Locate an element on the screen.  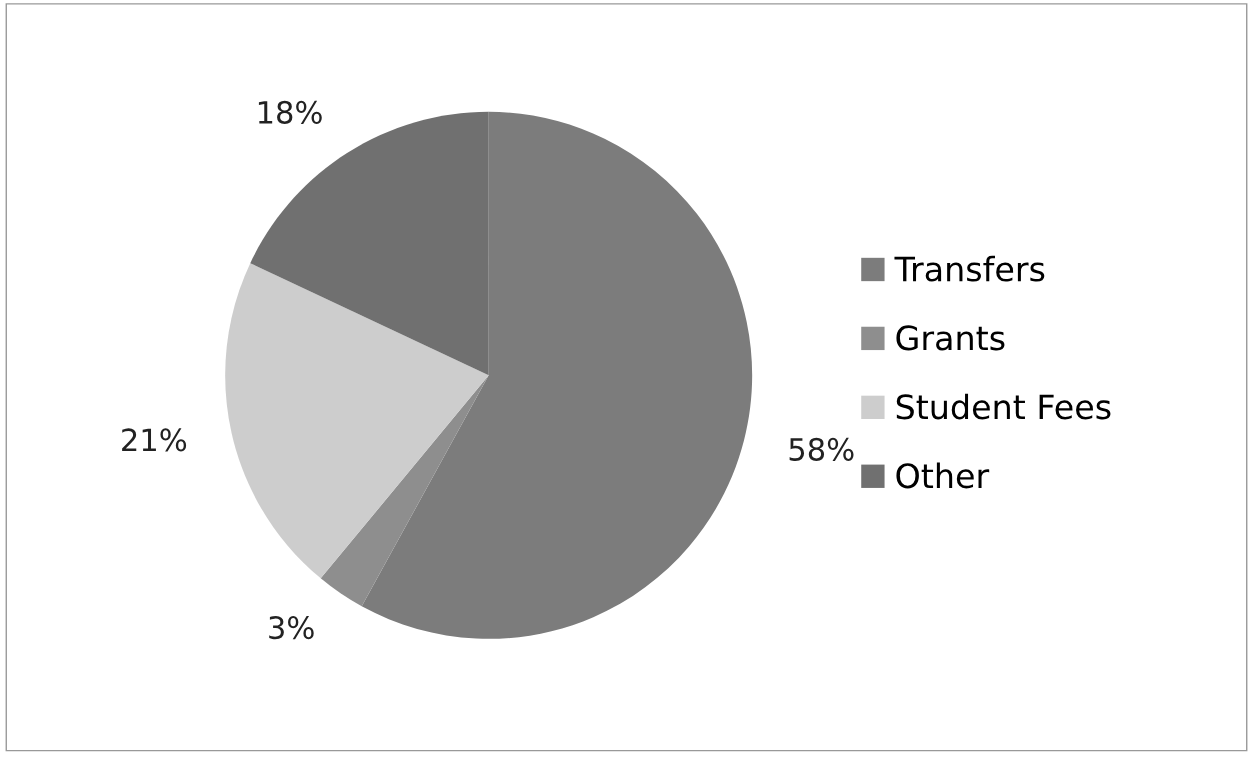
data-label: 21% is located at coordinates (154, 440).